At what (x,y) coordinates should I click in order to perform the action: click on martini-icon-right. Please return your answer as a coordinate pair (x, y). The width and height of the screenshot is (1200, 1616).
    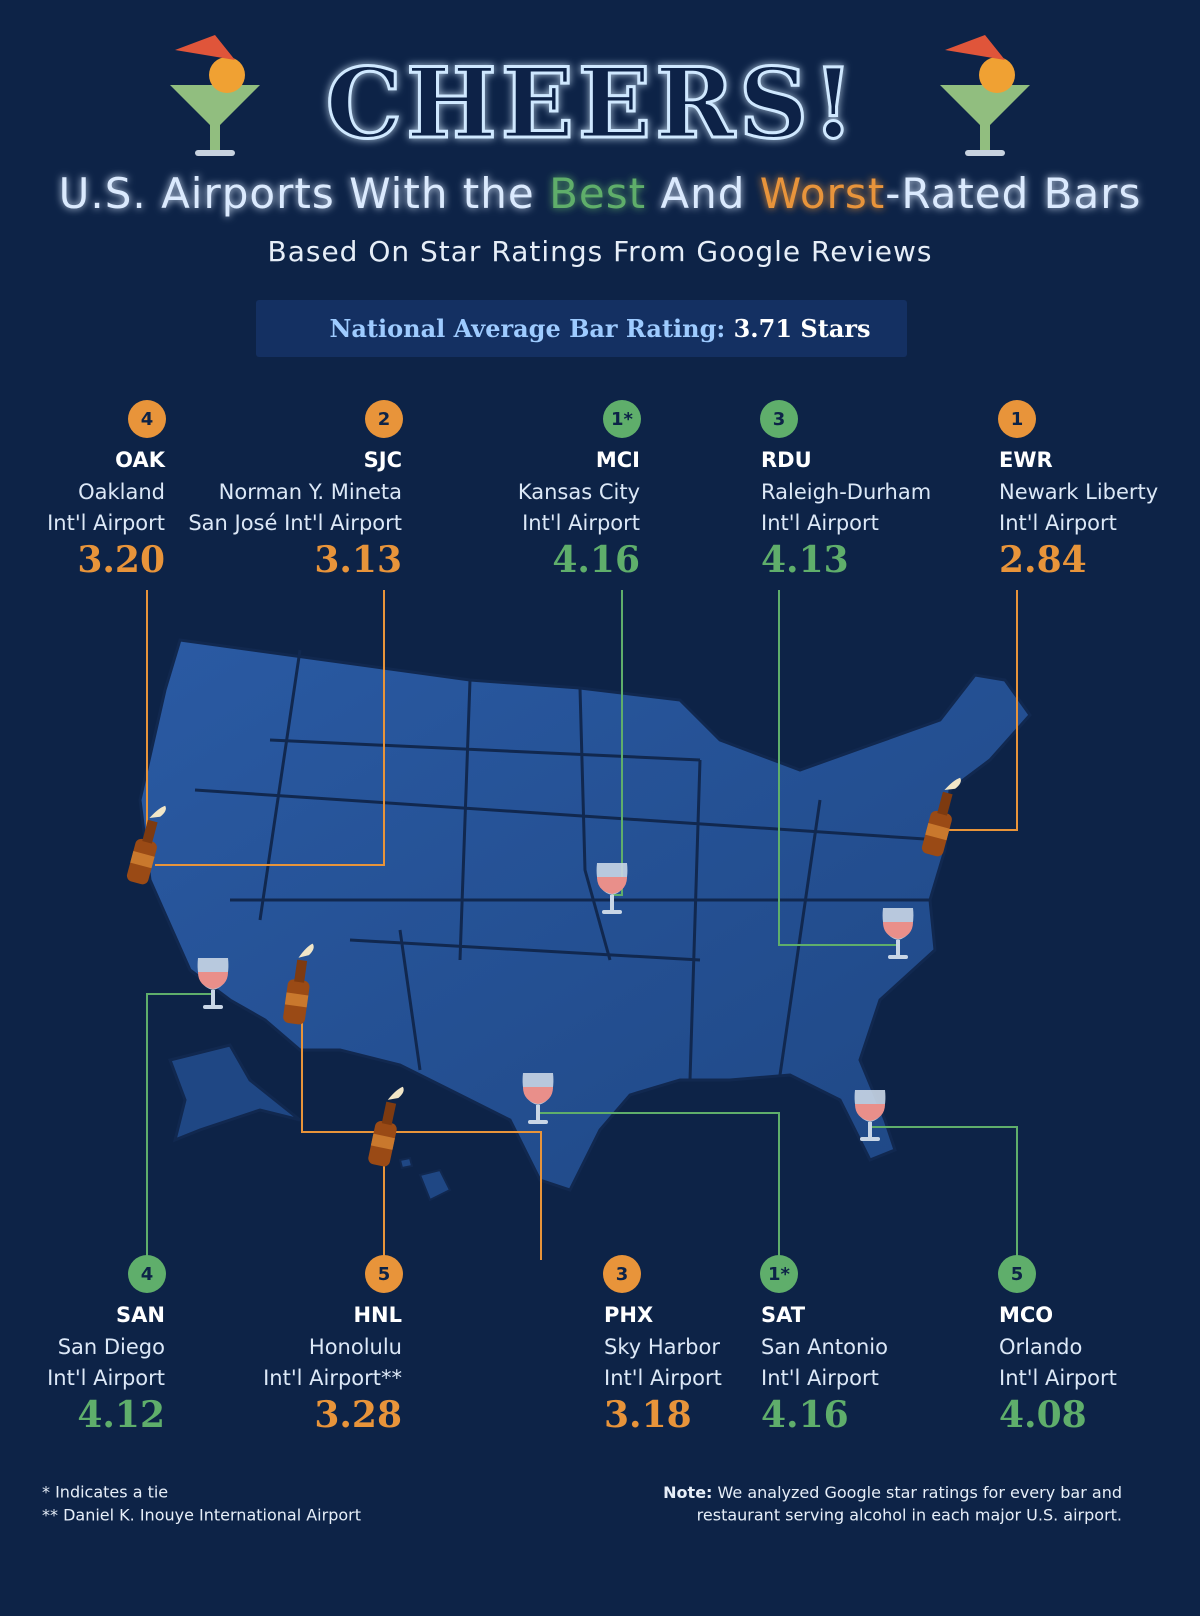
    Looking at the image, I should click on (985, 95).